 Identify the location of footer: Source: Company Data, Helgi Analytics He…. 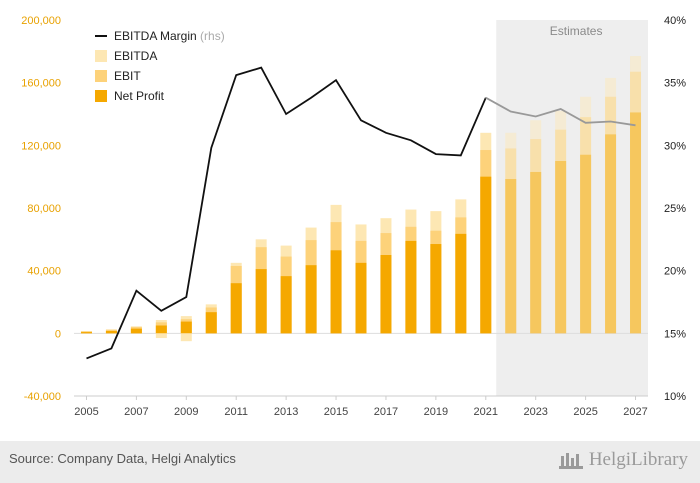
(350, 462).